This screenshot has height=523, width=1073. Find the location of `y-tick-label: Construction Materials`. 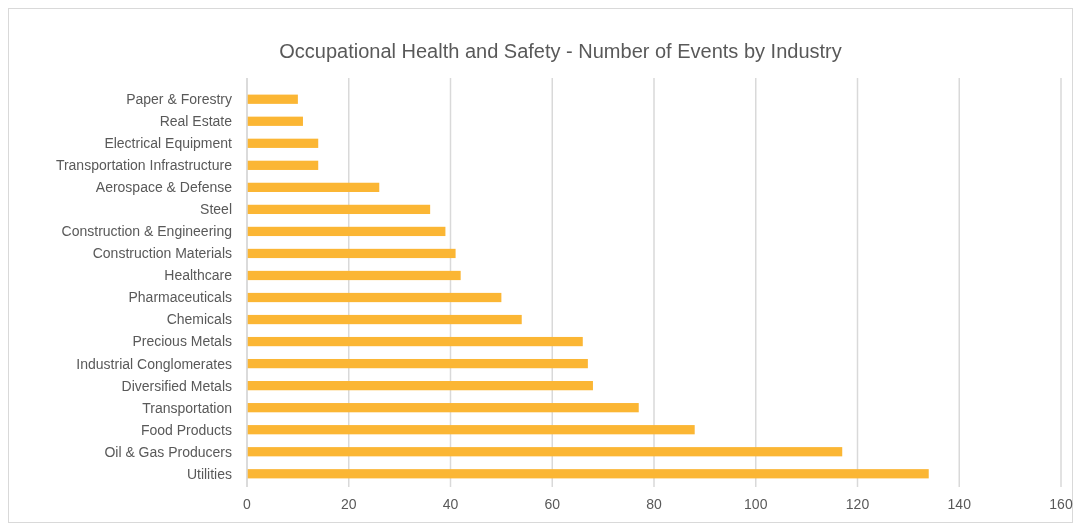

y-tick-label: Construction Materials is located at coordinates (162, 253).